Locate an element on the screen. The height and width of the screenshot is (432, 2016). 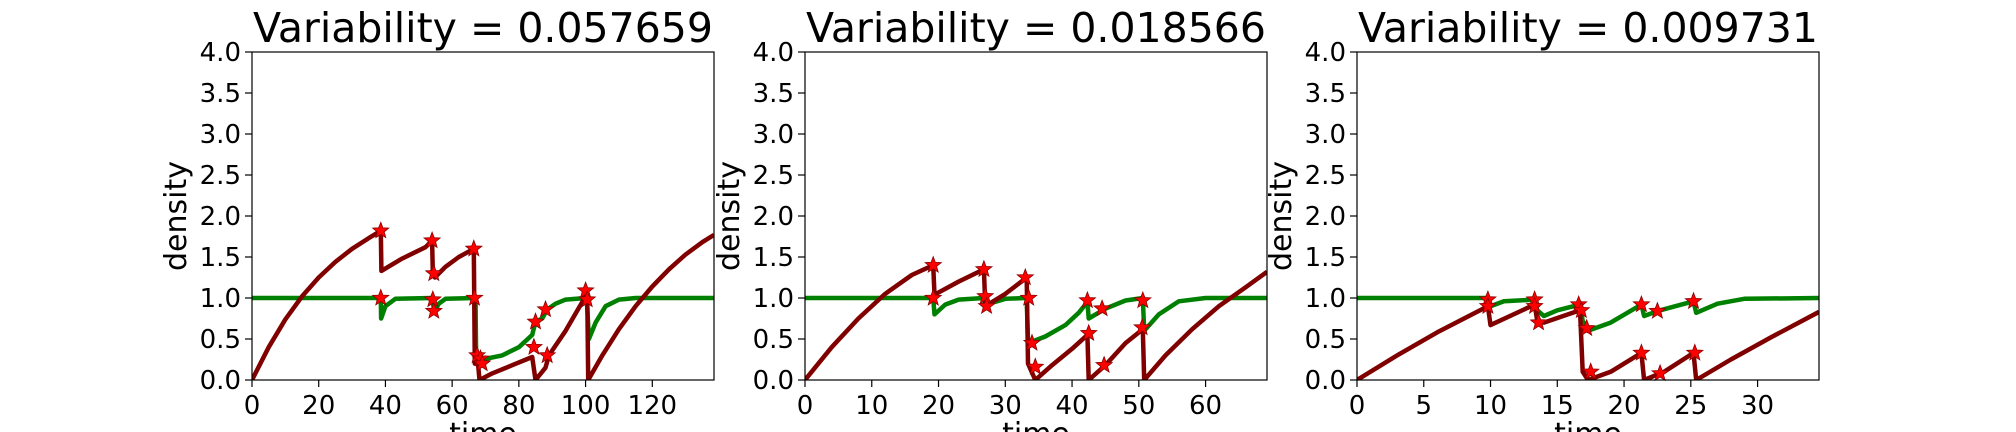
x-tick-label: 120 is located at coordinates (652, 406).